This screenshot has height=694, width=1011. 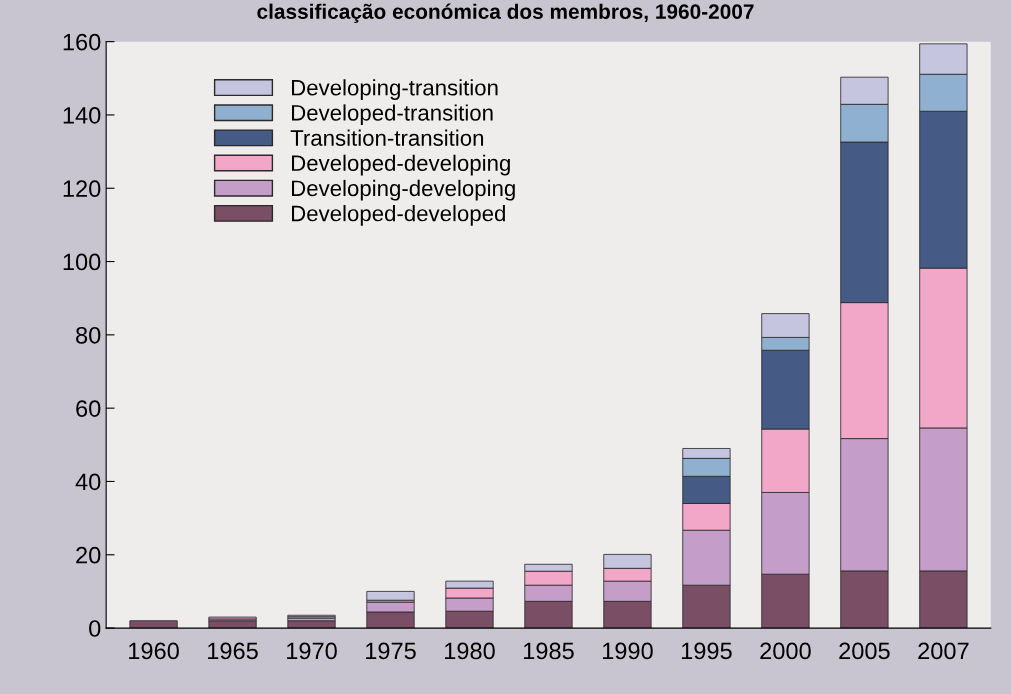 What do you see at coordinates (95, 628) in the screenshot?
I see `y-tick-label: 0` at bounding box center [95, 628].